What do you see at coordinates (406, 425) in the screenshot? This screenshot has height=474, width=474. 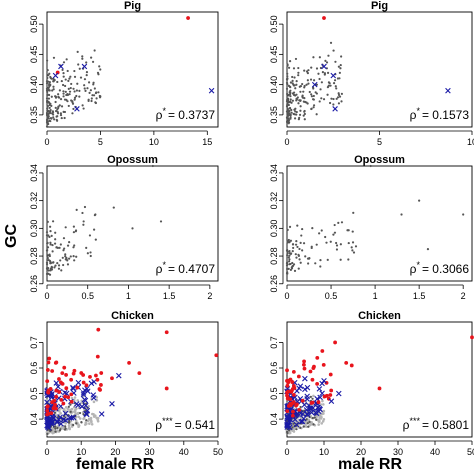 I see `rho-symbol: ρ` at bounding box center [406, 425].